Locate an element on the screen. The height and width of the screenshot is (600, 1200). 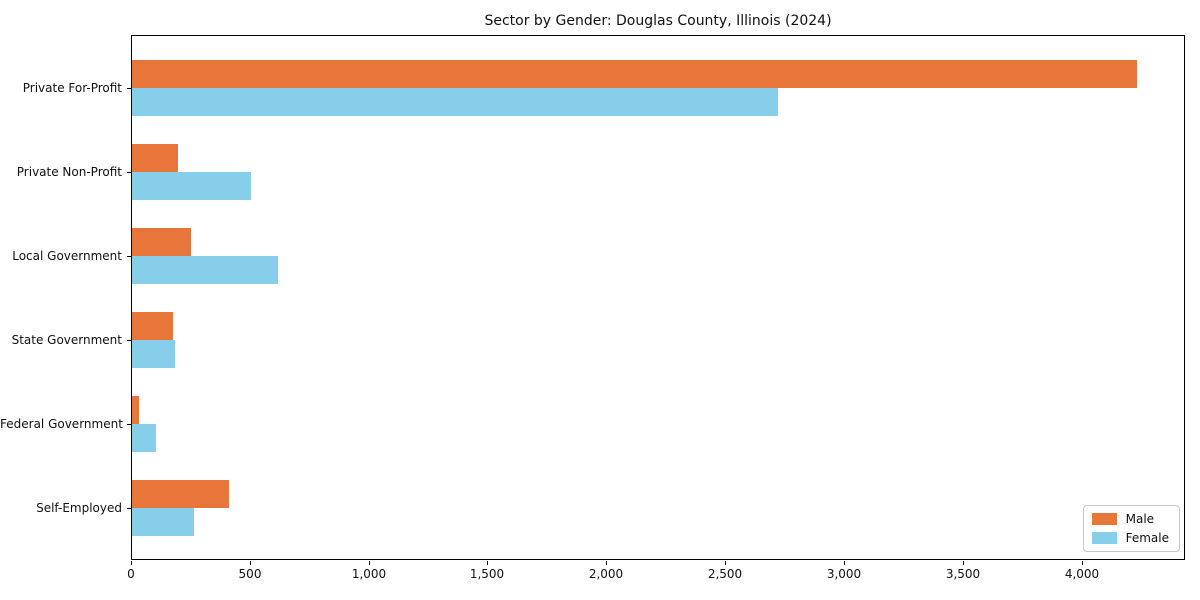
legend-item-male: Male is located at coordinates (1130, 519).